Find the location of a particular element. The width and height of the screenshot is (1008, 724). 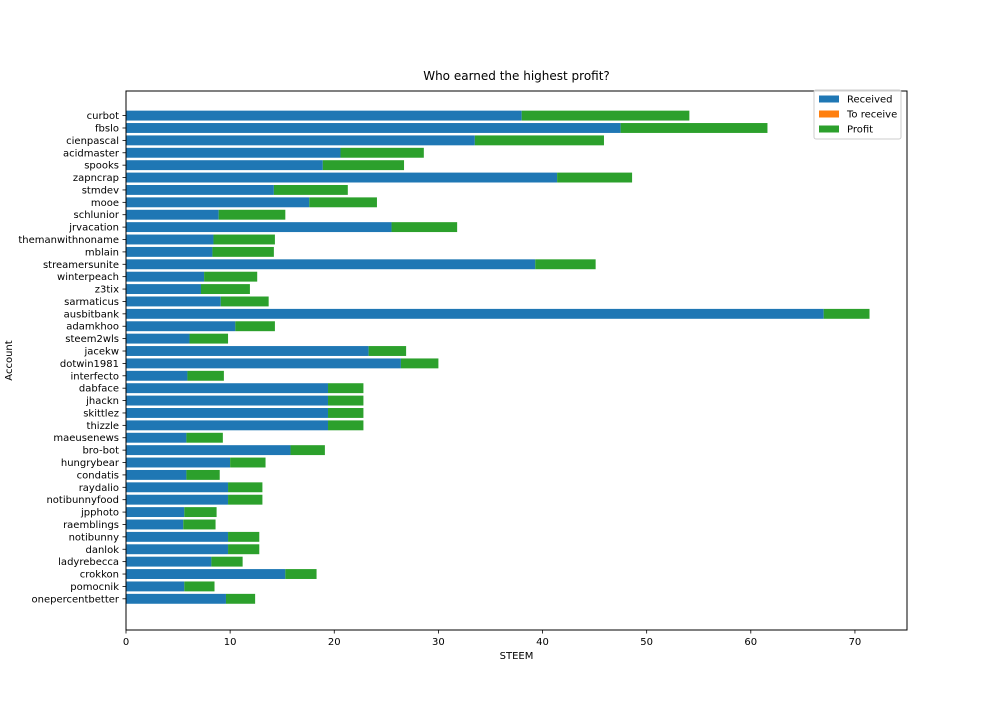

bar-profit-cienpascal is located at coordinates (539, 140).